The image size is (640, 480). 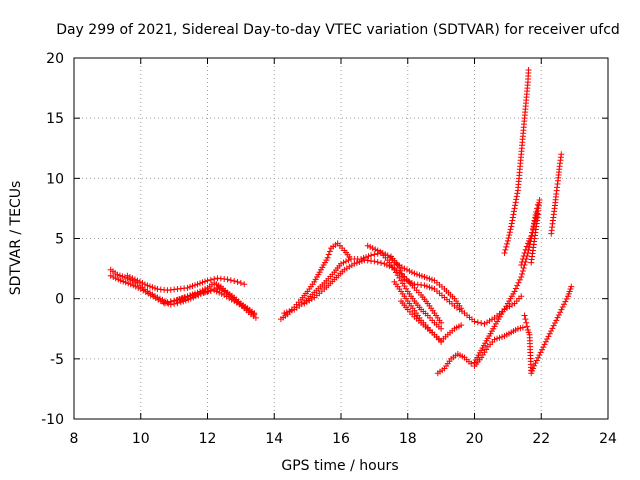 What do you see at coordinates (141, 439) in the screenshot?
I see `x-tick-label: 10` at bounding box center [141, 439].